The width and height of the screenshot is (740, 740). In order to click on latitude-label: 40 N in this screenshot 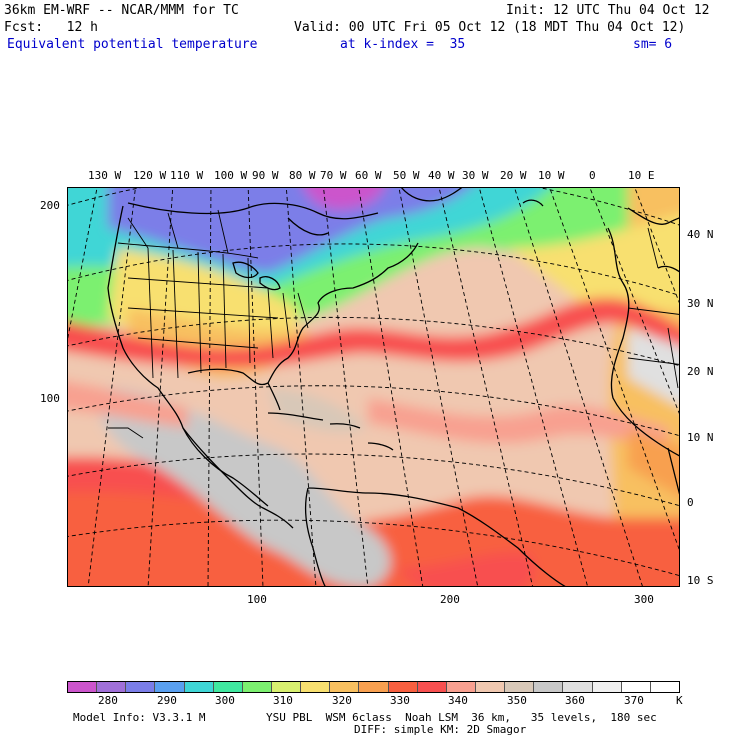, I will do `click(700, 234)`.